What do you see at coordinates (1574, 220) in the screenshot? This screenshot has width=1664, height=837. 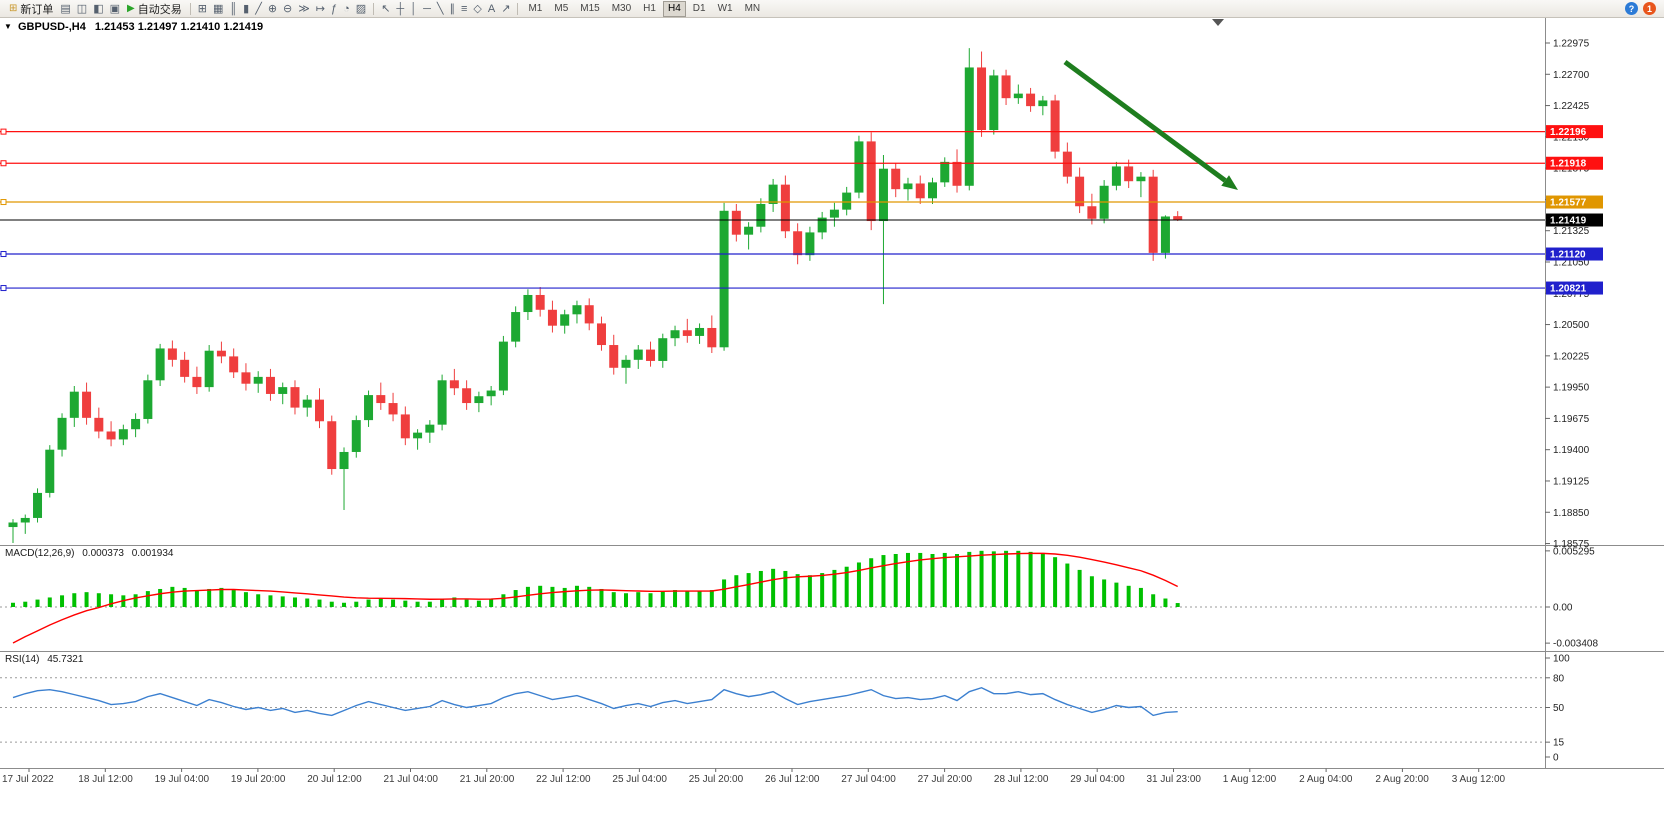 I see `current-price-badge` at bounding box center [1574, 220].